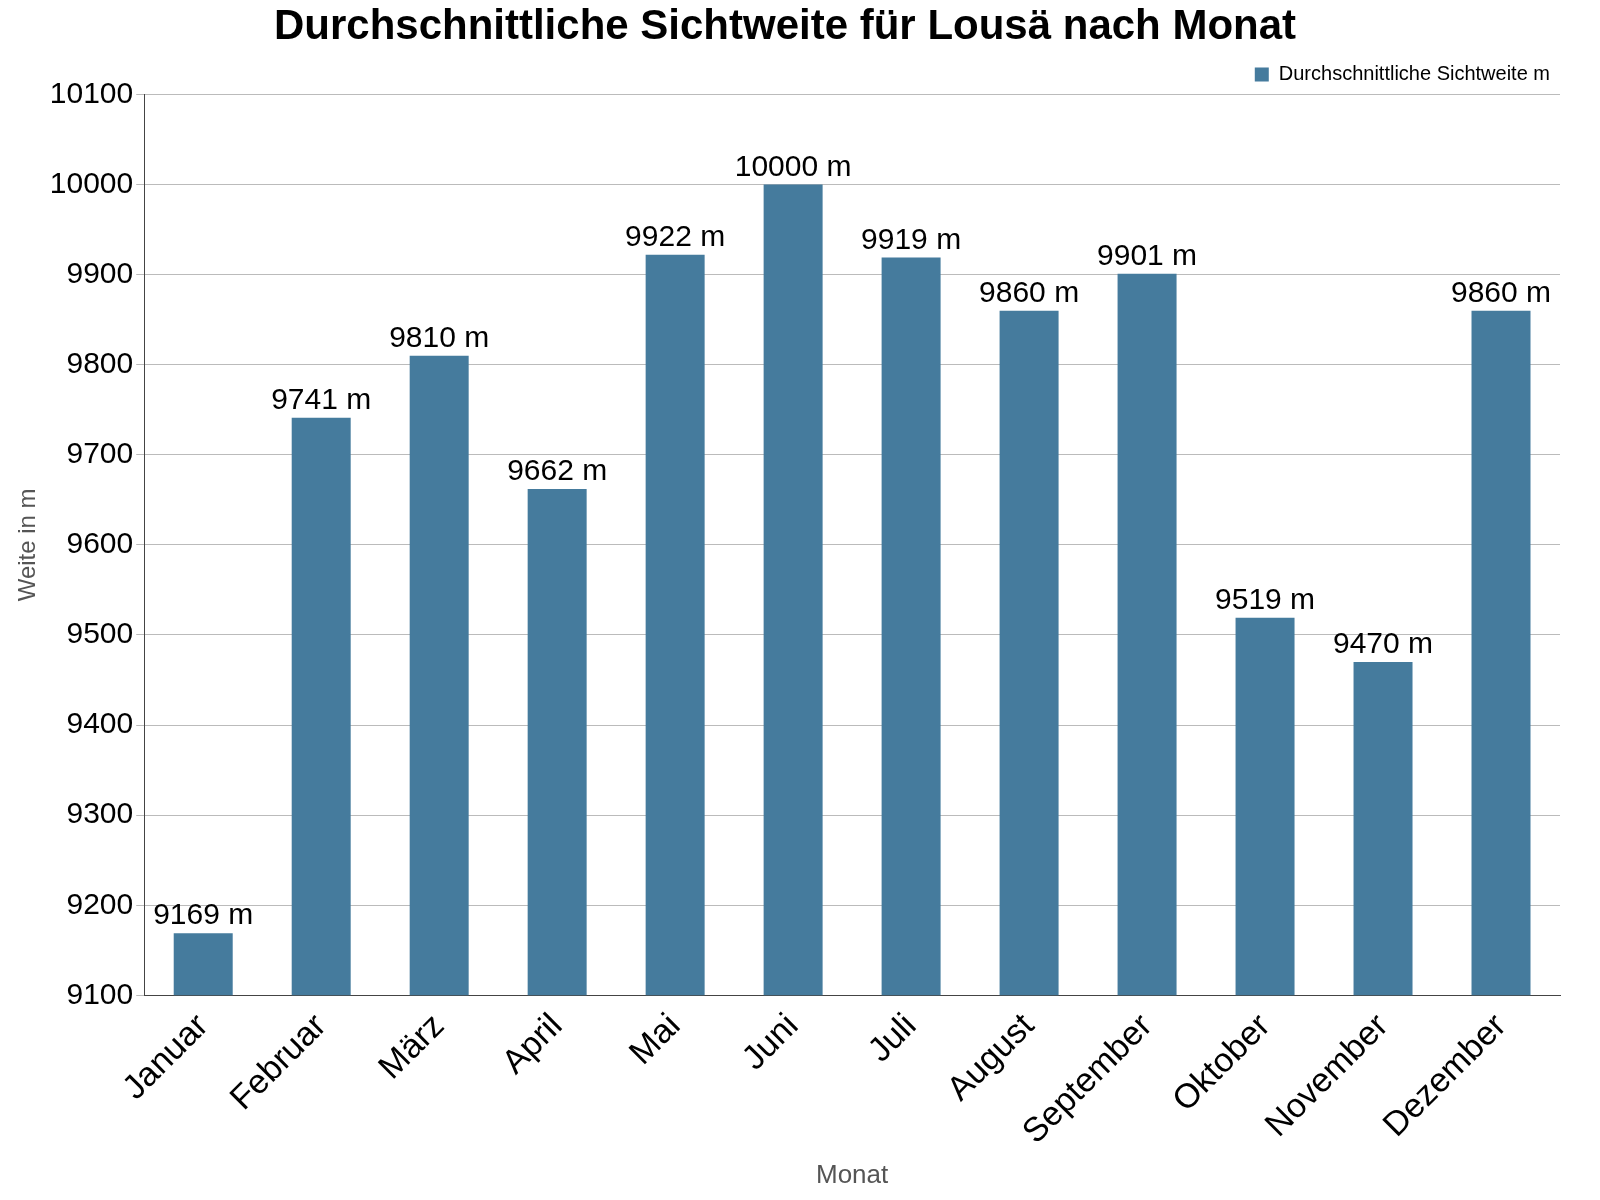 The height and width of the screenshot is (1200, 1600). Describe the element at coordinates (100, 543) in the screenshot. I see `y-tick-label: 9600` at that location.